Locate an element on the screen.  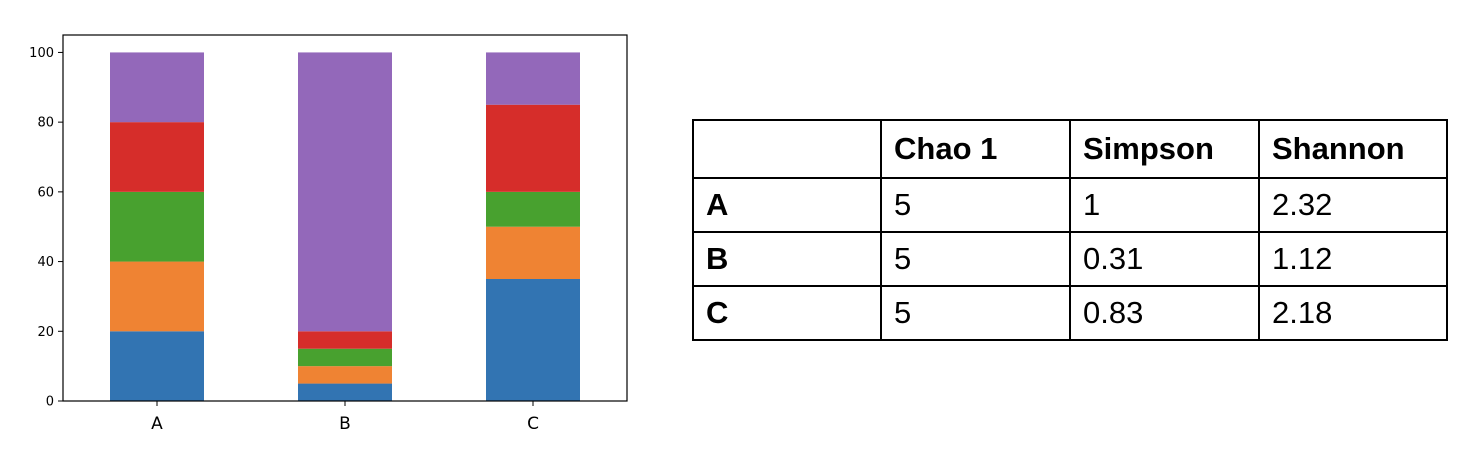
x-tick-label: C is located at coordinates (533, 424).